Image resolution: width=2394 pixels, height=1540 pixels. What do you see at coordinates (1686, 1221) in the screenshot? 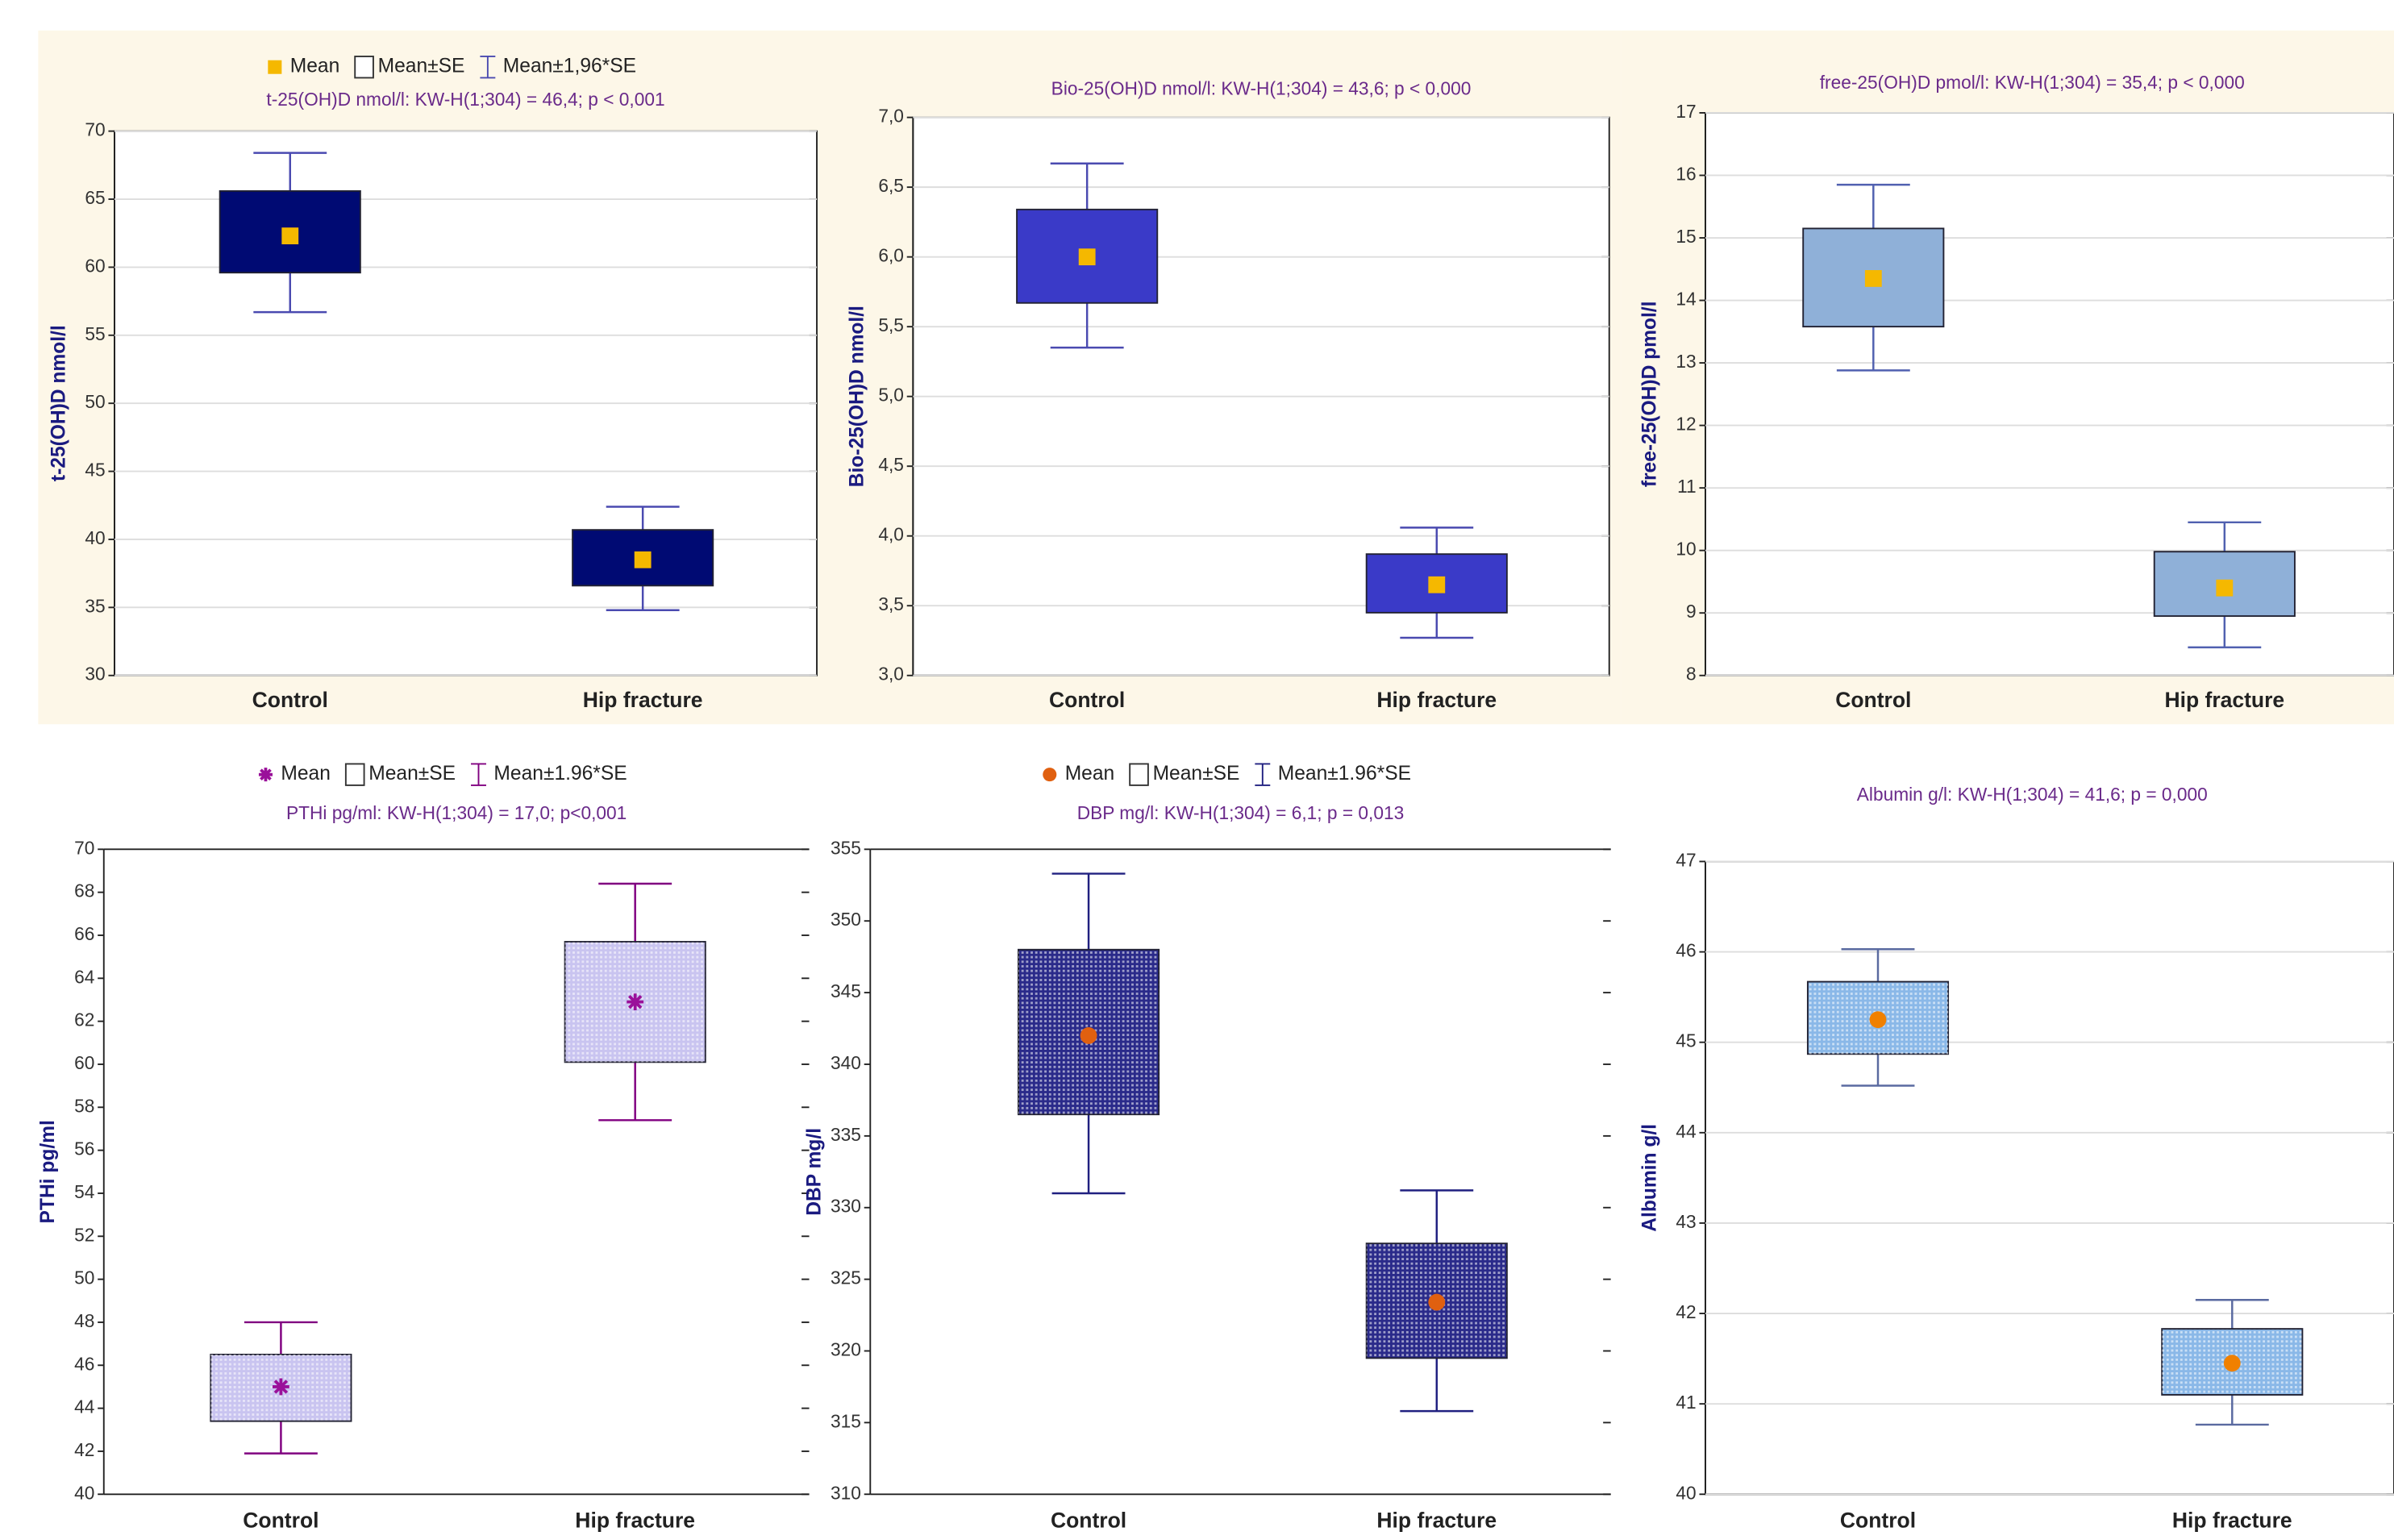
I see `y-tick-label: 43` at bounding box center [1686, 1221].